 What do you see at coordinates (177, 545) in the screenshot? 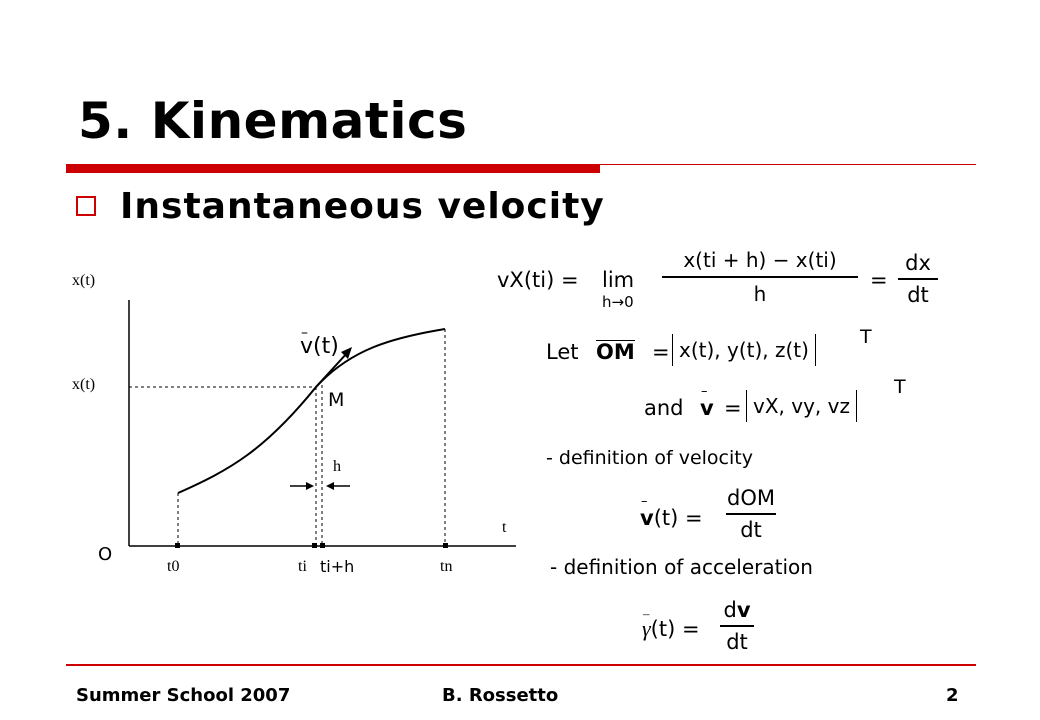
I see `tick-t0` at bounding box center [177, 545].